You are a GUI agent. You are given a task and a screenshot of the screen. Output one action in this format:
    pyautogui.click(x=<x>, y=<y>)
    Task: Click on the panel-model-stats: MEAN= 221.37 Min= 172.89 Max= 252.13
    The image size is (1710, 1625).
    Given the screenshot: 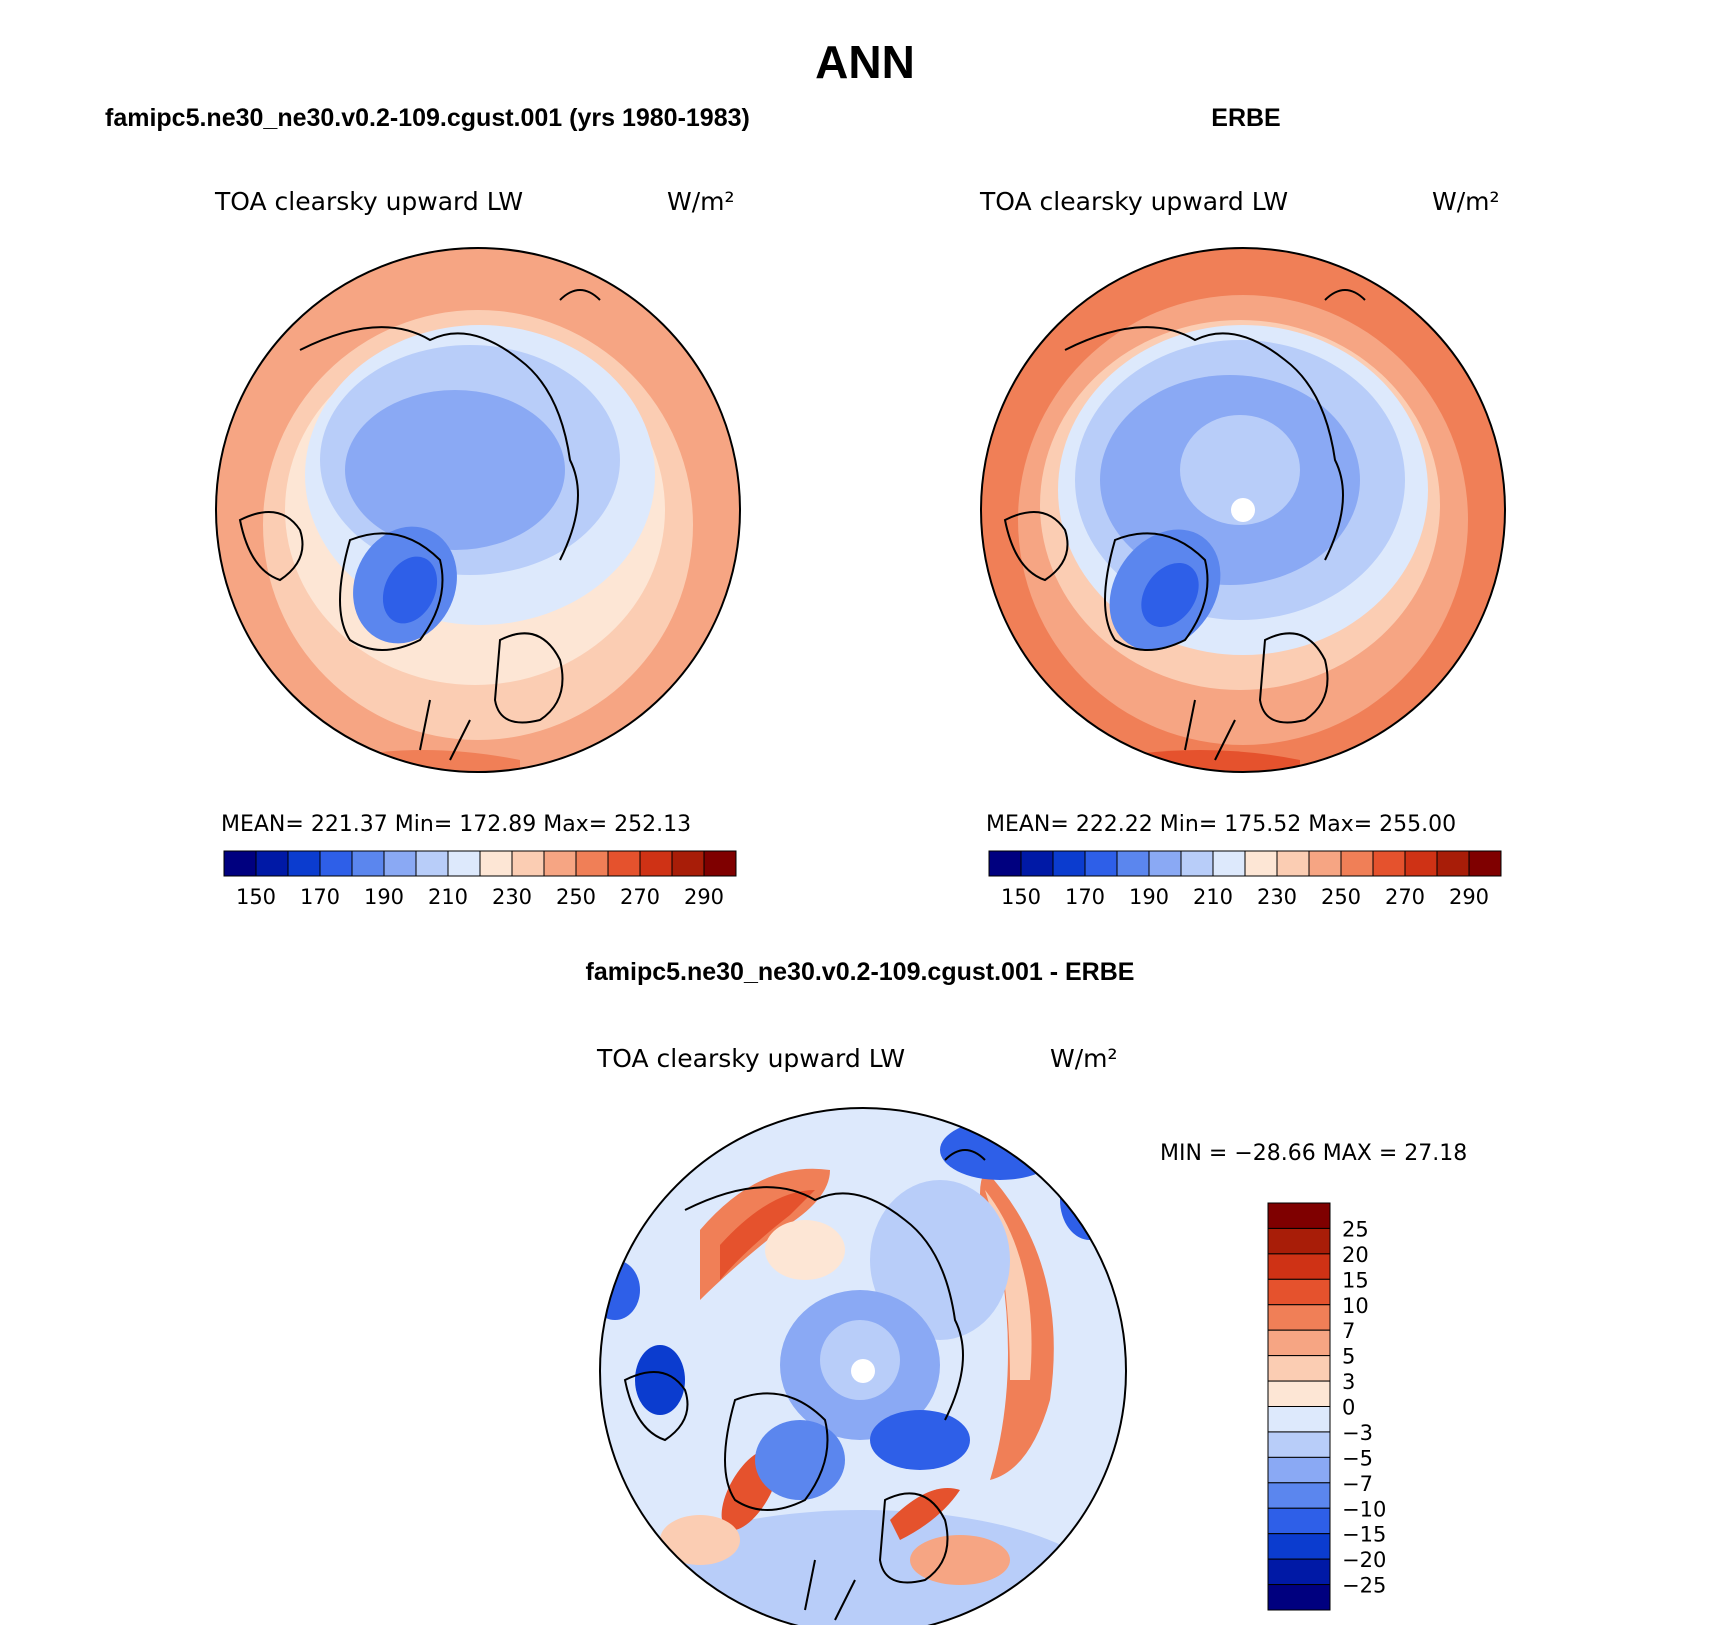 What is the action you would take?
    pyautogui.click(x=456, y=824)
    